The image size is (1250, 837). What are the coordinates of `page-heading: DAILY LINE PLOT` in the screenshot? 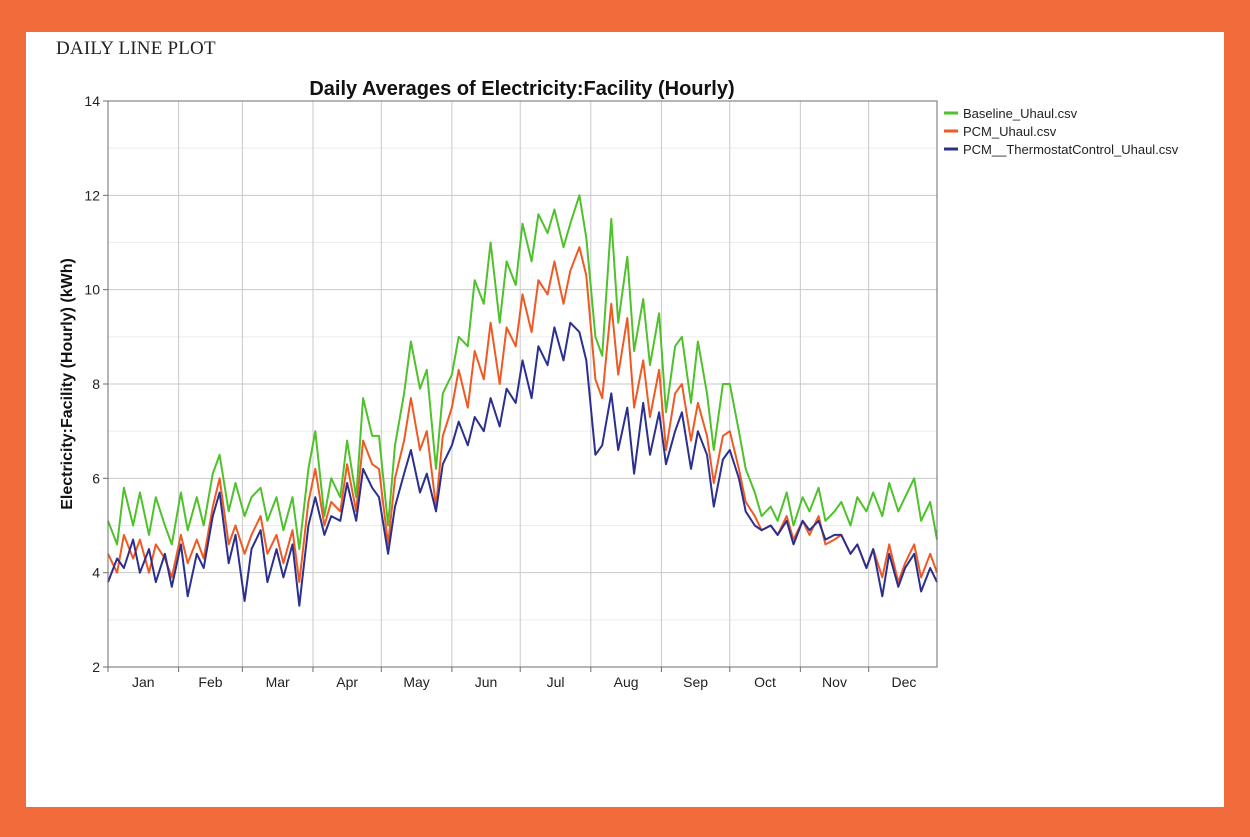 It's located at (136, 48).